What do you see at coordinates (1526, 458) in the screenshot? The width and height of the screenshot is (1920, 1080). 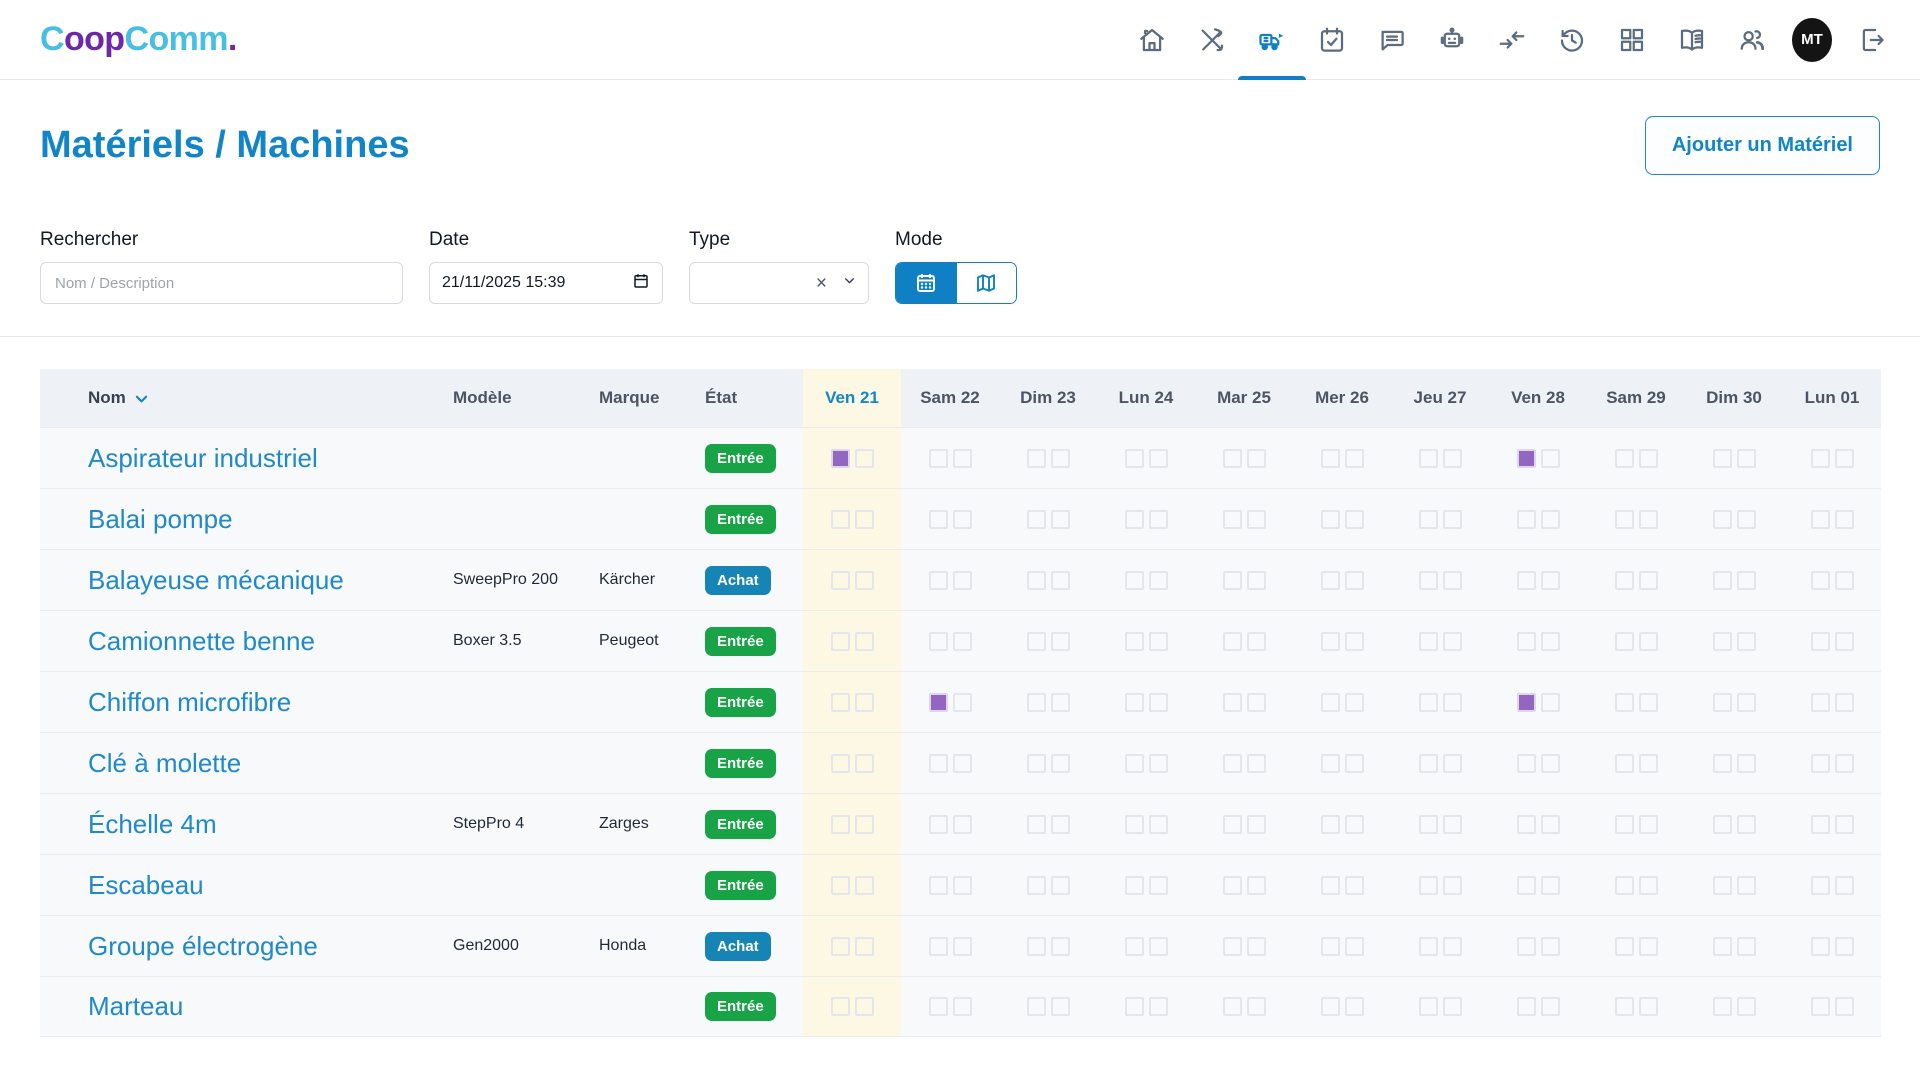 I see `reserved-slot` at bounding box center [1526, 458].